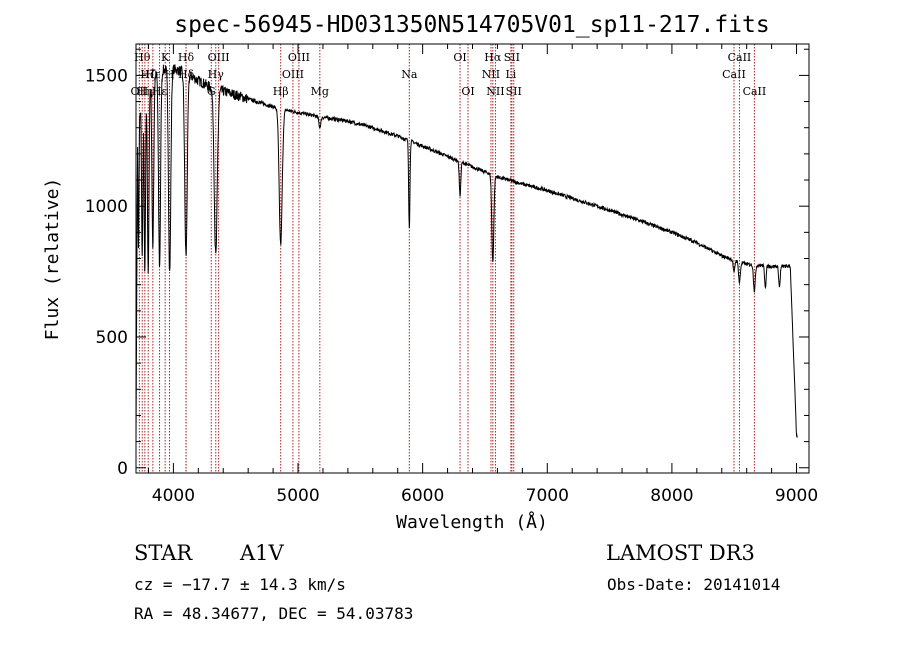 The width and height of the screenshot is (900, 649). What do you see at coordinates (495, 91) in the screenshot?
I see `line-label-22: NII` at bounding box center [495, 91].